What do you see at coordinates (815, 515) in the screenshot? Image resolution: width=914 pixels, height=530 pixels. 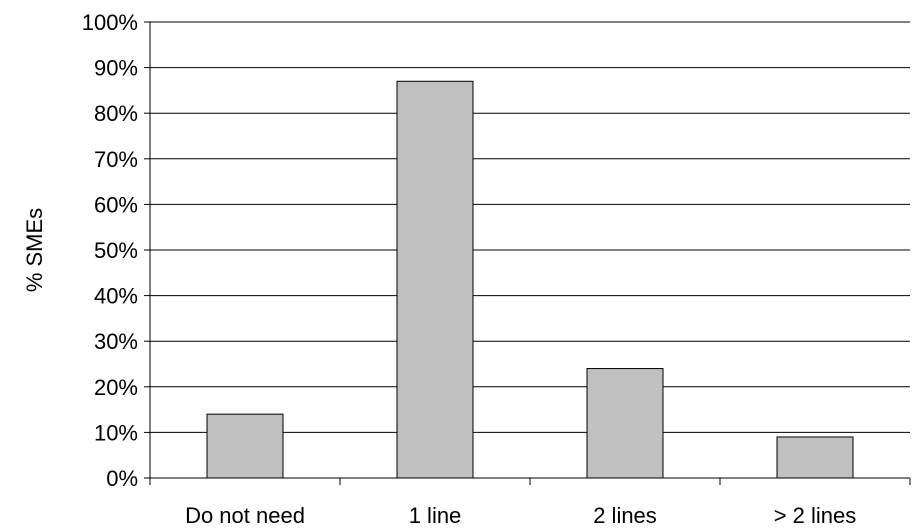 I see `x-tick-label: > 2 lines` at bounding box center [815, 515].